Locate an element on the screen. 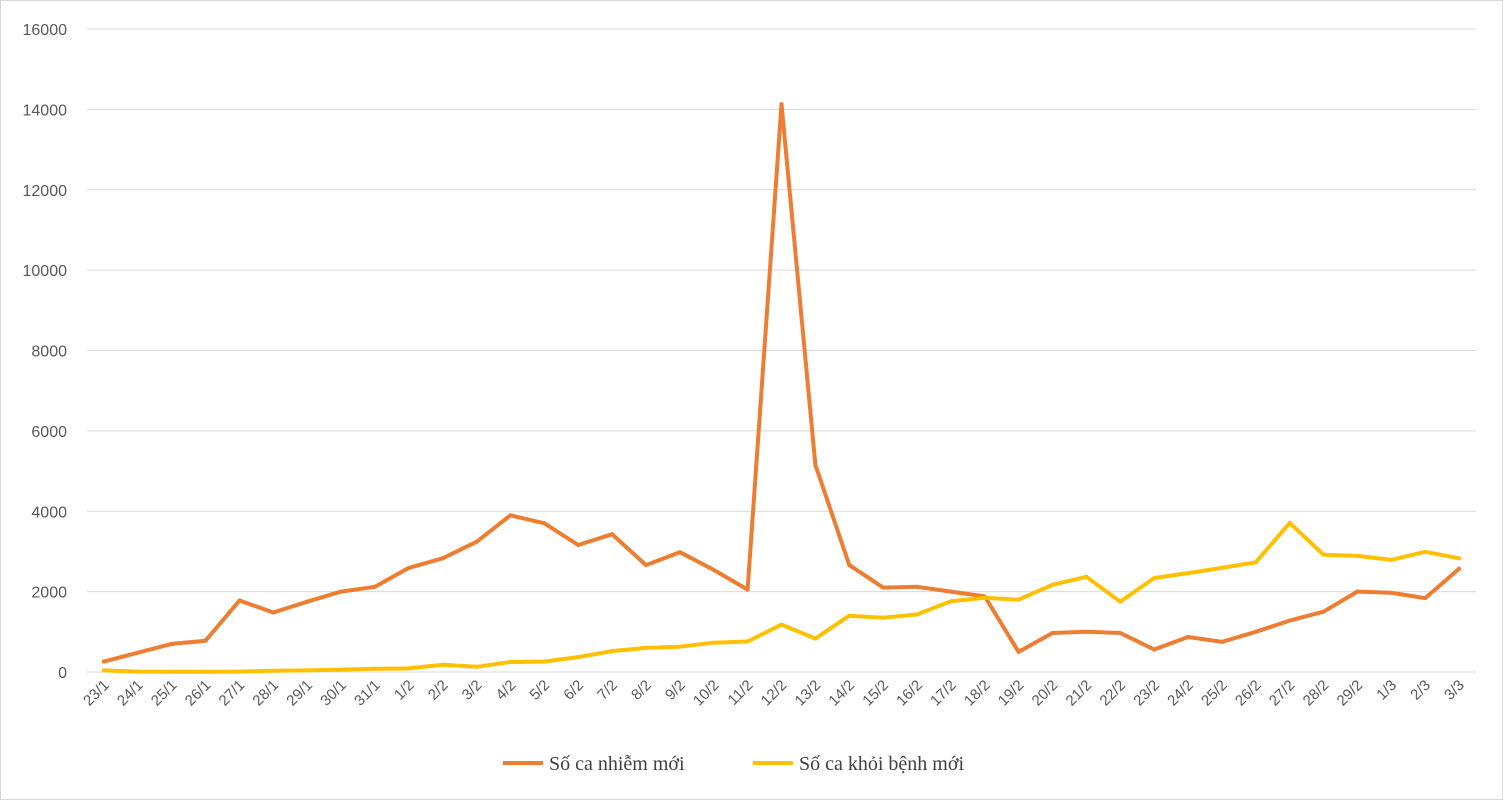 Image resolution: width=1503 pixels, height=800 pixels. x-tick-label: 29/1 is located at coordinates (299, 693).